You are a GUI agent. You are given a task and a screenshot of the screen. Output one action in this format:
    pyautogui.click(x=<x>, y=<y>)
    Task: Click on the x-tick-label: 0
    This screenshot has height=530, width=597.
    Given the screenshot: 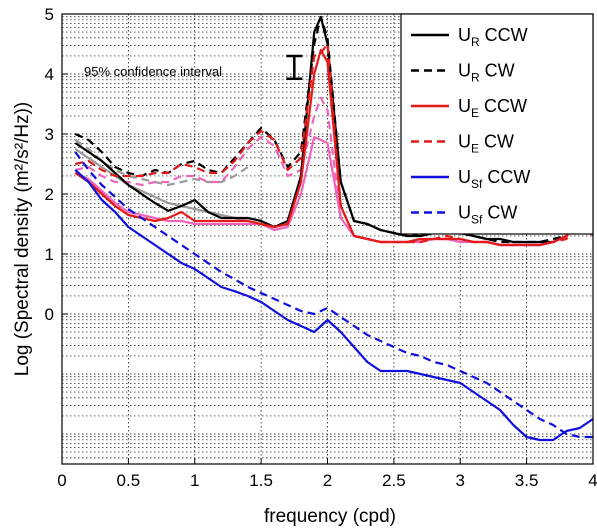 What is the action you would take?
    pyautogui.click(x=61, y=480)
    